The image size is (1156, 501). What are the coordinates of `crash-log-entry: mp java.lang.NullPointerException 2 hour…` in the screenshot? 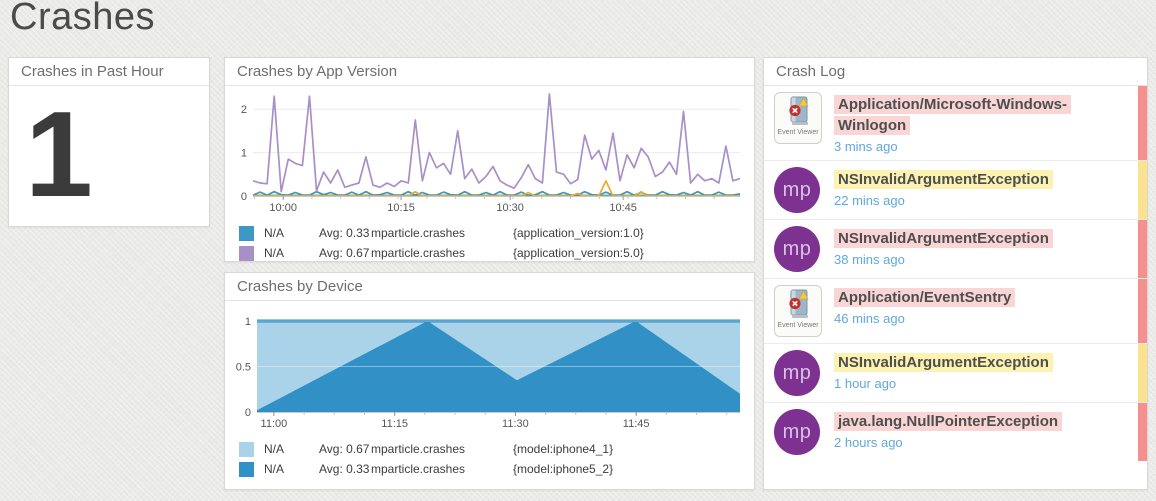 It's located at (955, 432).